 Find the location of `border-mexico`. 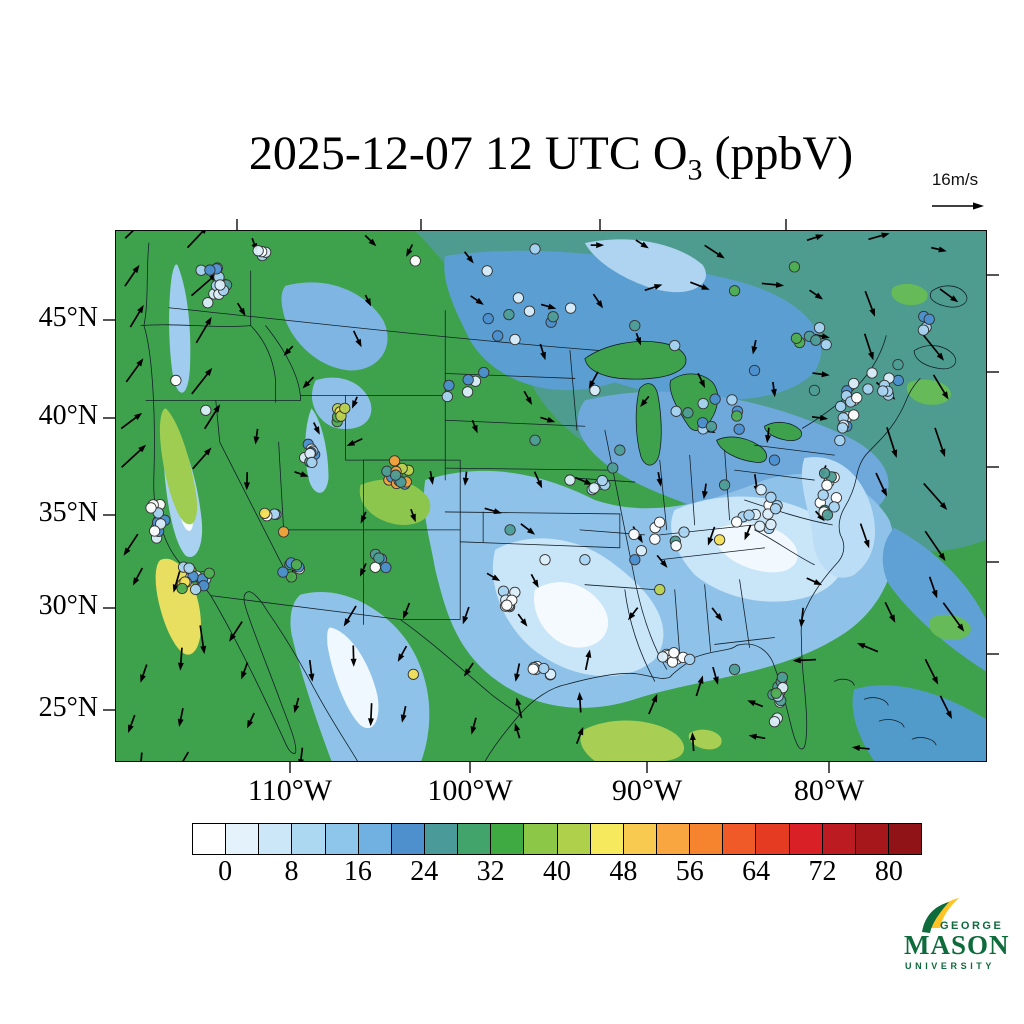

border-mexico is located at coordinates (365, 655).